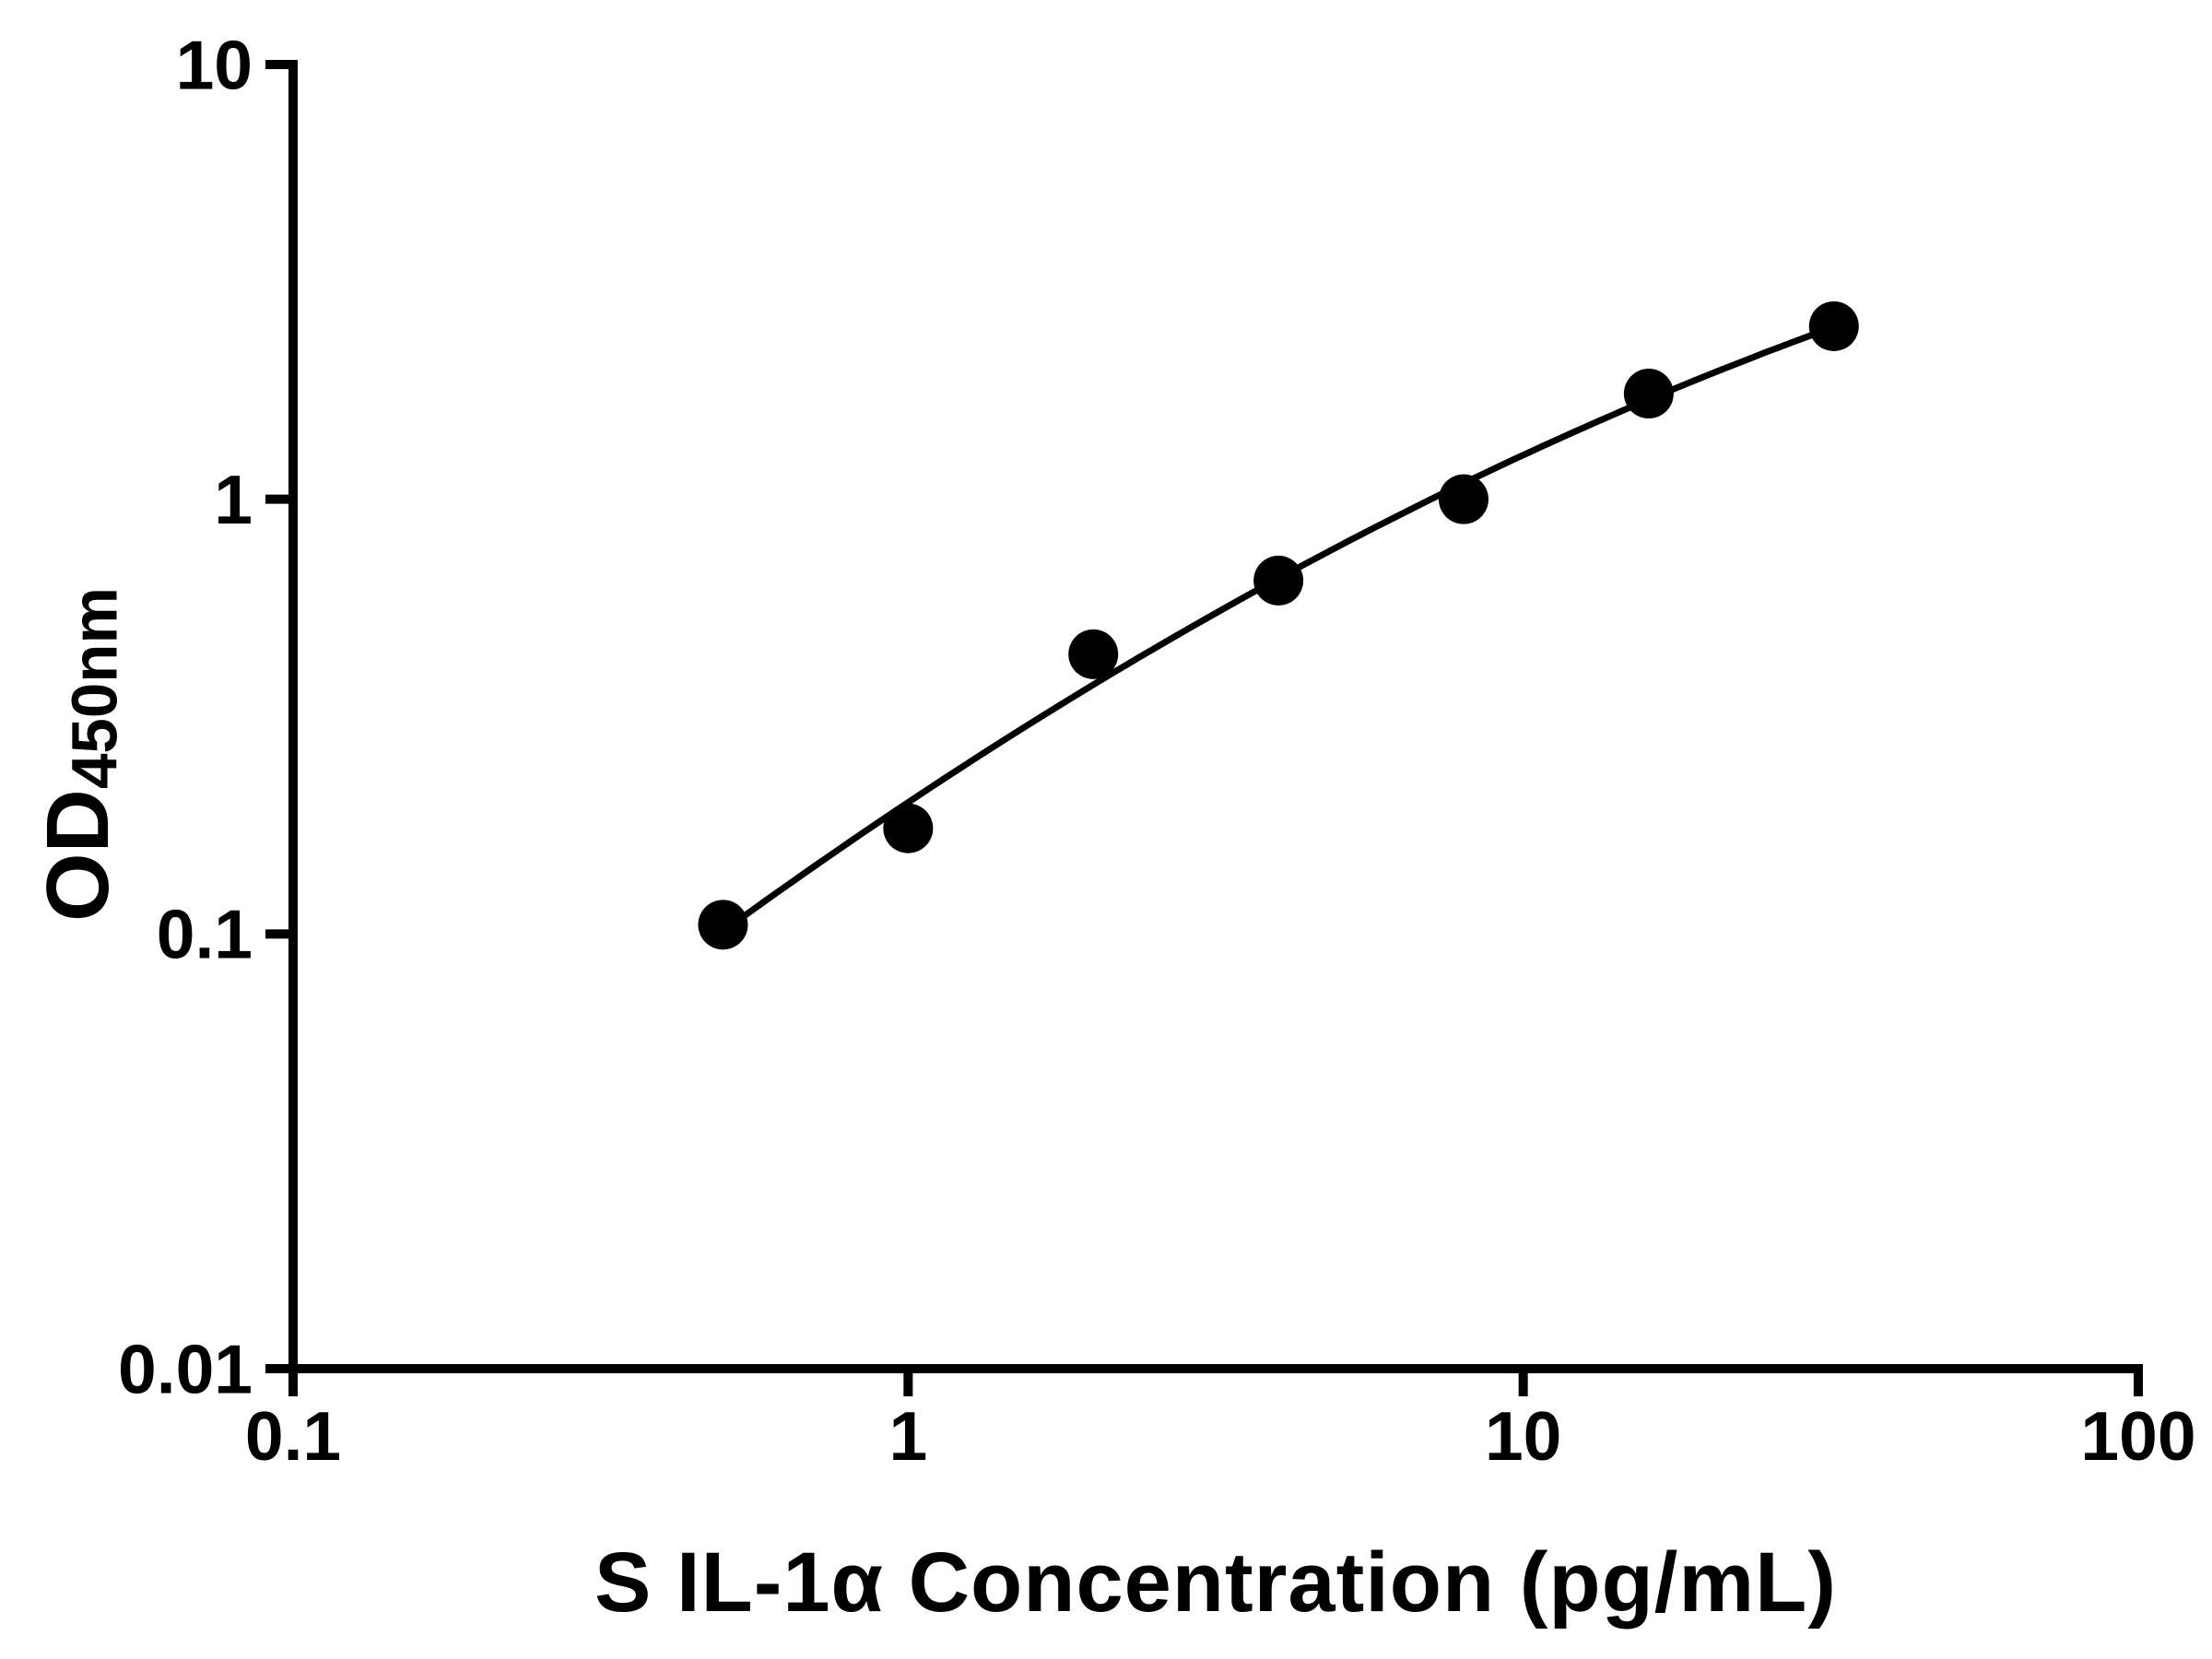  I want to click on y-axis-title: OD450nm, so click(87, 754).